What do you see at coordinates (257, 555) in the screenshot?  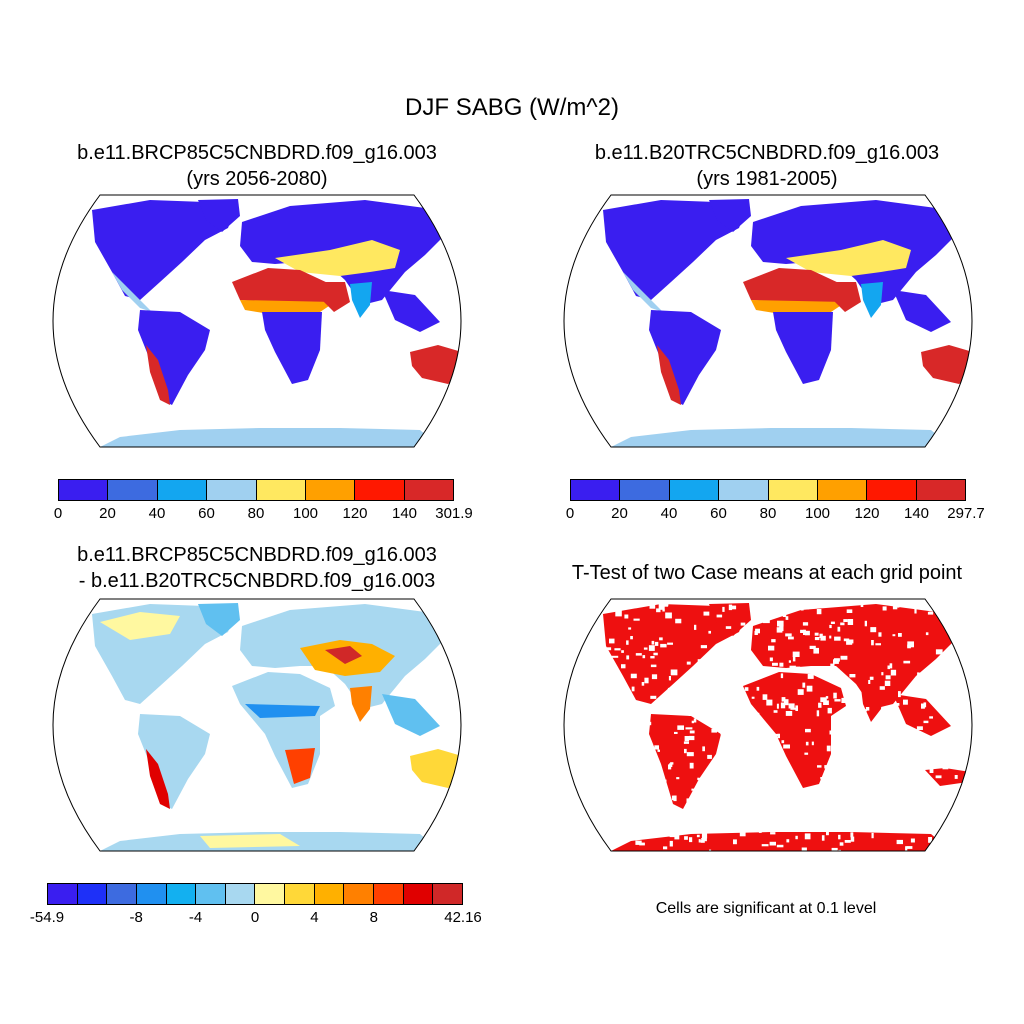 I see `panel3-title-line1: b.e11.BRCP85C5CNBDRD.f09_g16.003` at bounding box center [257, 555].